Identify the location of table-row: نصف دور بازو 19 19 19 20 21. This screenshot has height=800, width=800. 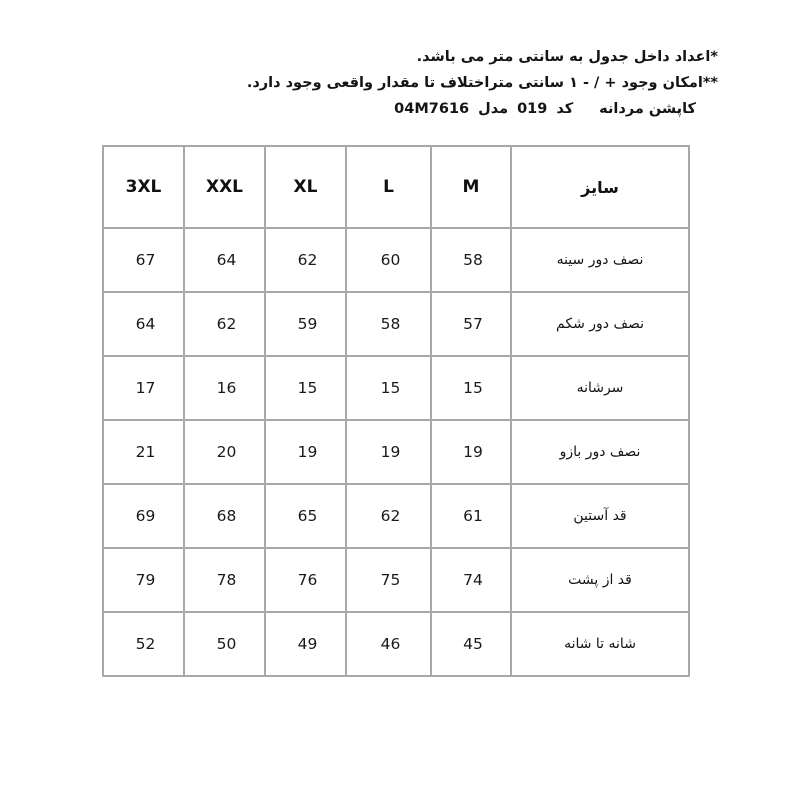
(397, 453).